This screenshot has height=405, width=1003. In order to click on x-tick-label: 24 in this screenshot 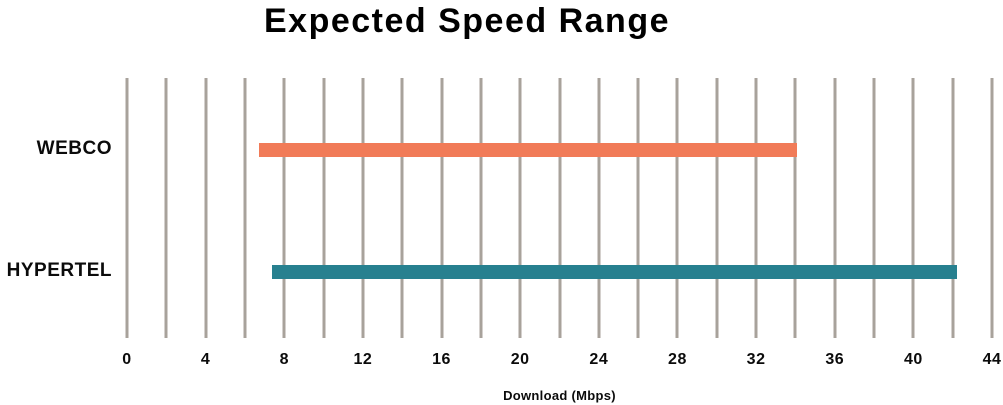, I will do `click(599, 359)`.